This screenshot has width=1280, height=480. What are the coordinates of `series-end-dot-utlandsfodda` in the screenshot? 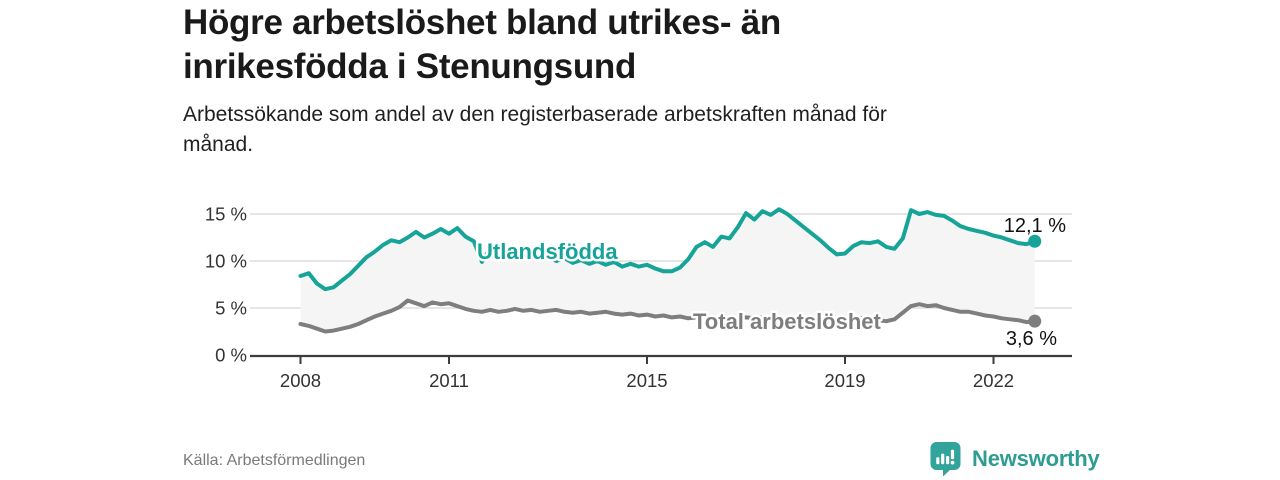 It's located at (1035, 241).